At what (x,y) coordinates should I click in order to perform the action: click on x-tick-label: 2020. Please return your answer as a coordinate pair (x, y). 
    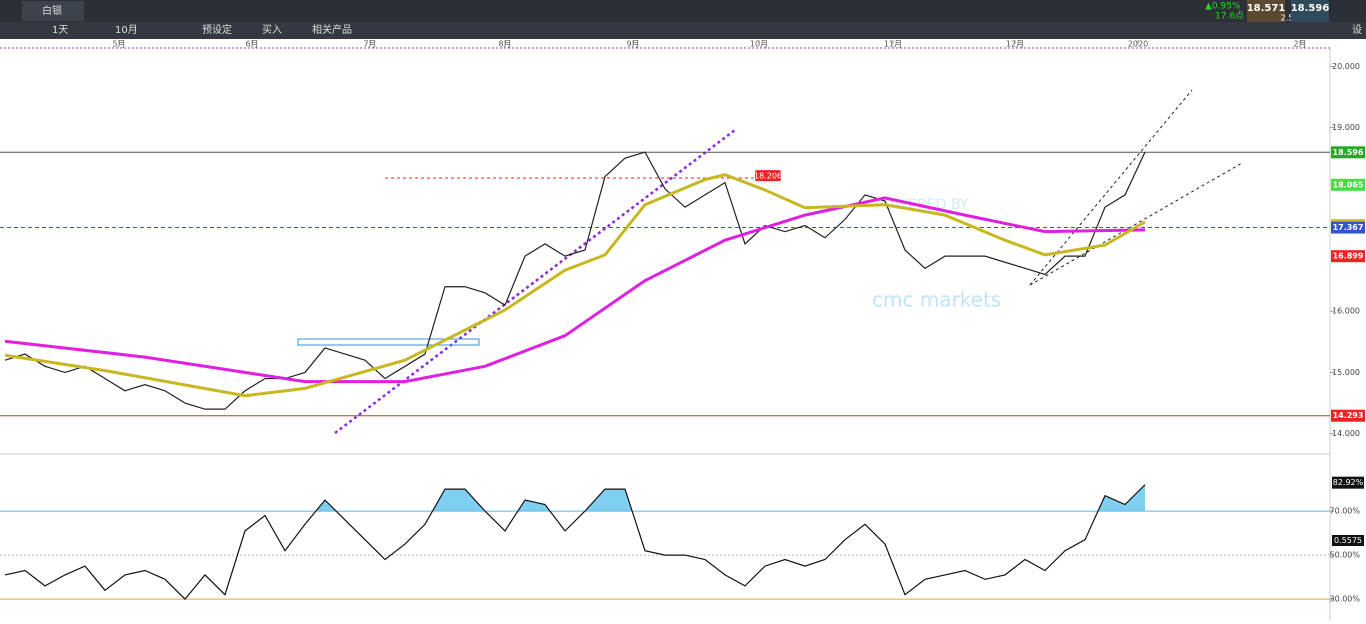
    Looking at the image, I should click on (1138, 44).